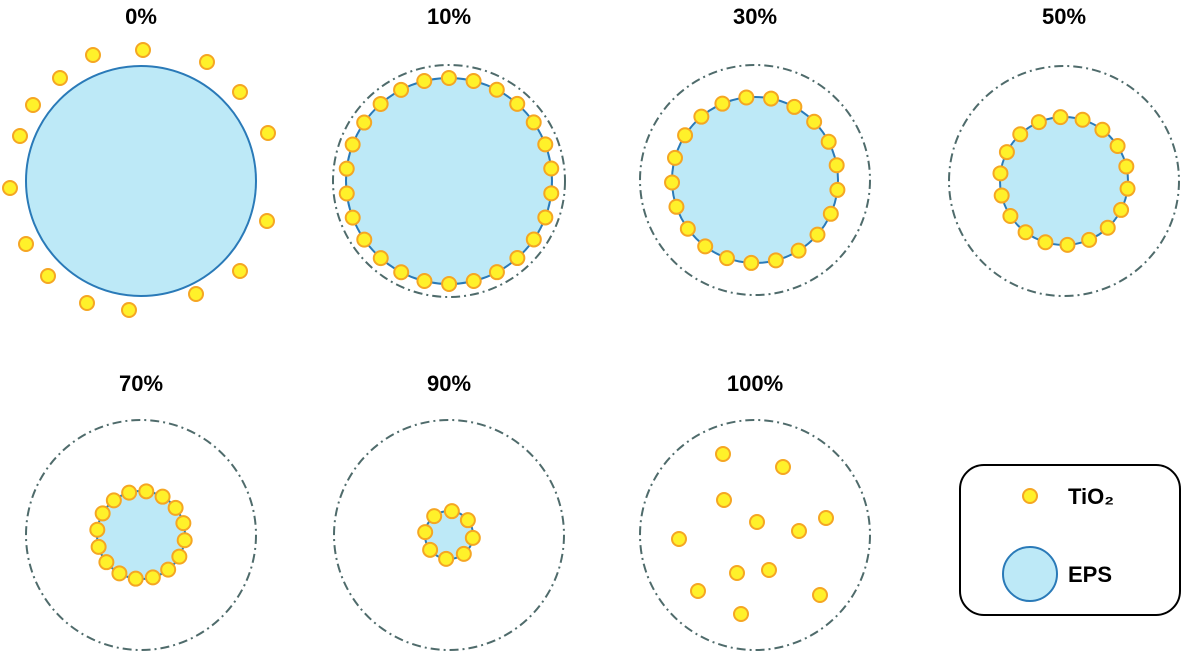 The image size is (1187, 653). I want to click on legend-eps-icon, so click(1030, 574).